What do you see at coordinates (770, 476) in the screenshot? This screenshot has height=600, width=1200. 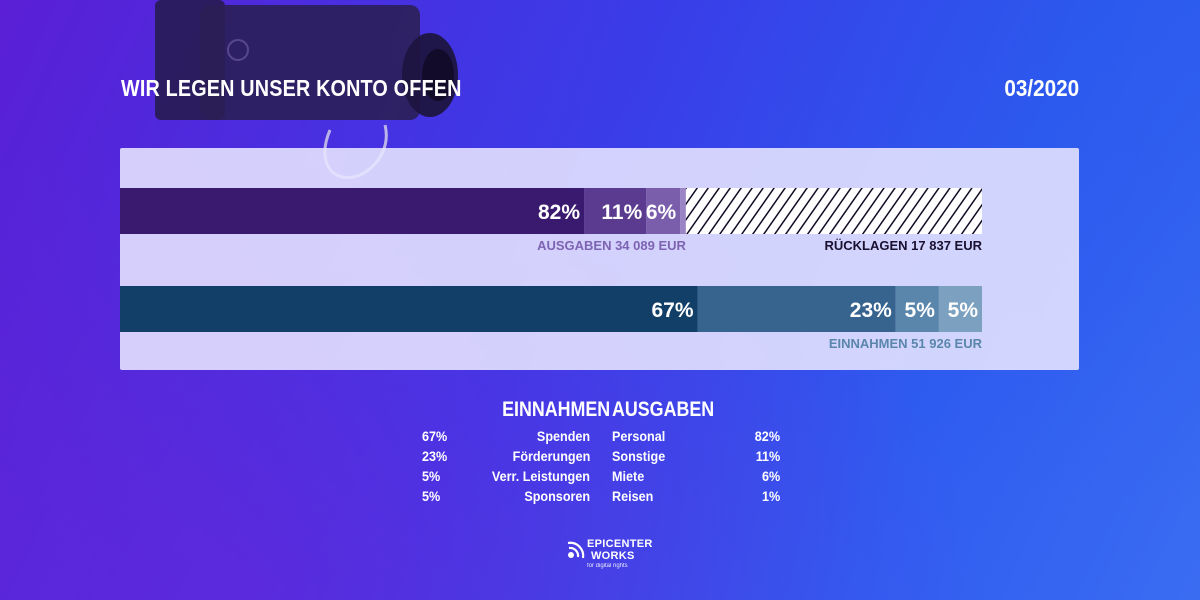 I see `legend-ausgaben-percent: 6%` at bounding box center [770, 476].